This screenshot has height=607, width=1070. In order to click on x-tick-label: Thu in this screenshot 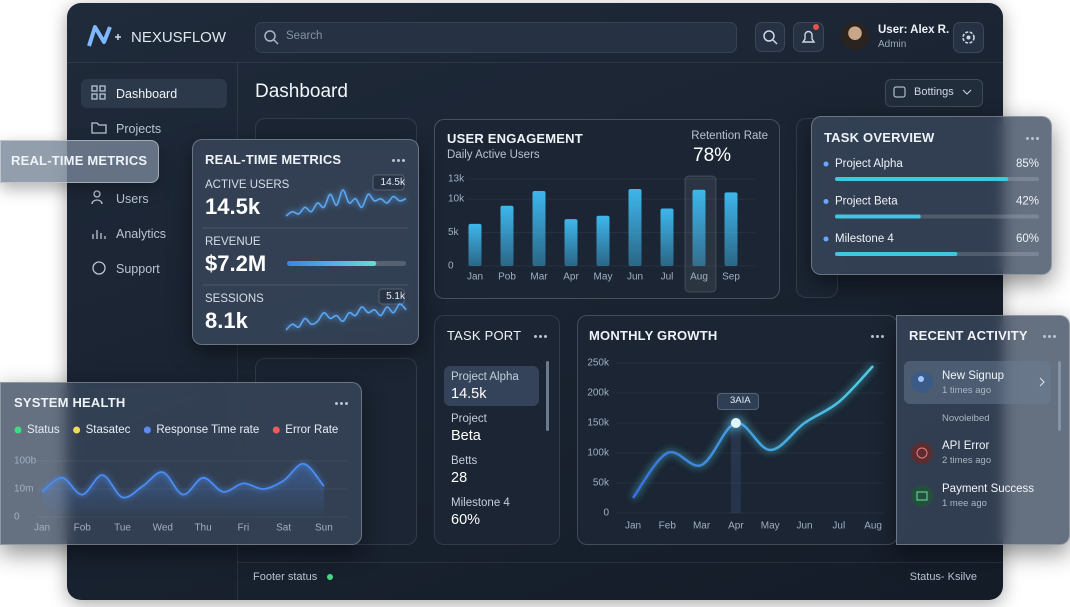, I will do `click(202, 528)`.